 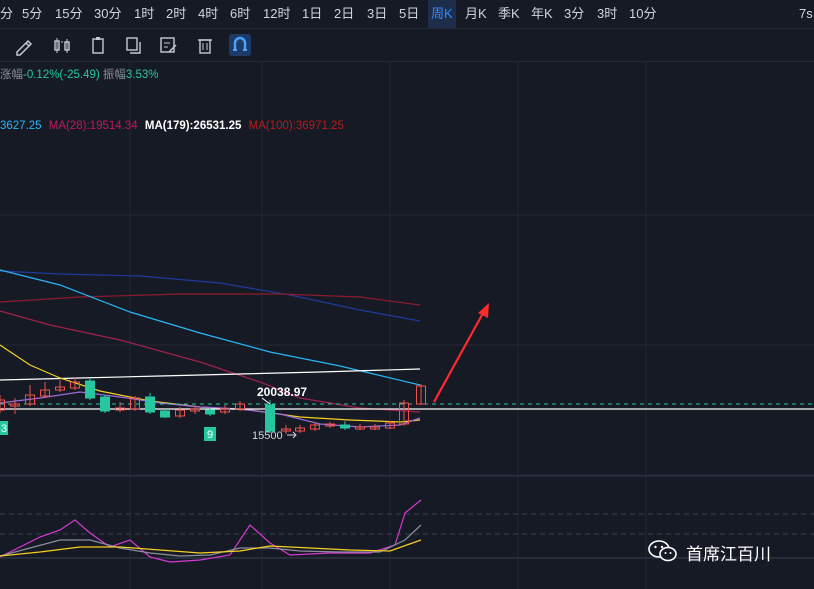 I want to click on tab-timeframe-7: 6时, so click(x=240, y=13).